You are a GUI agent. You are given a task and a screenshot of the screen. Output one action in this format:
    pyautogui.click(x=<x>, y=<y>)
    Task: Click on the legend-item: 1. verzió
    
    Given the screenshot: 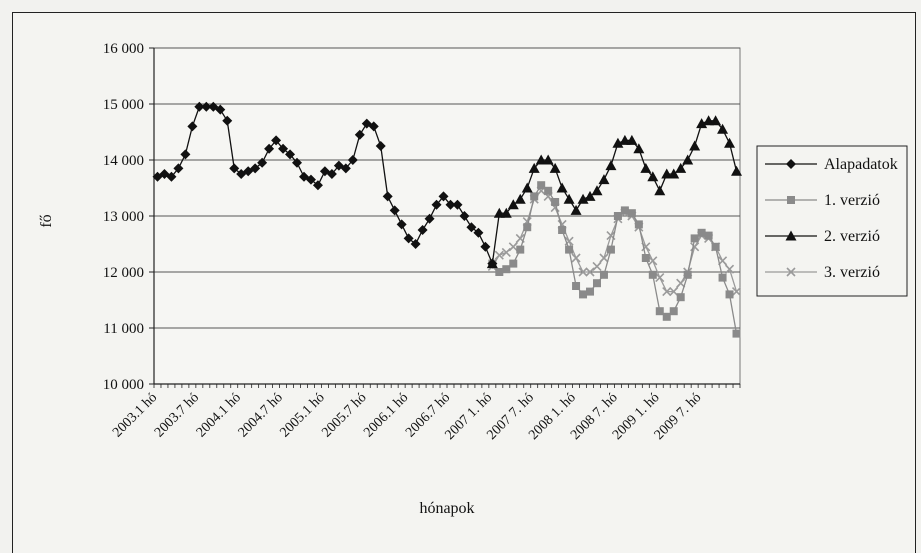 What is the action you would take?
    pyautogui.click(x=822, y=200)
    